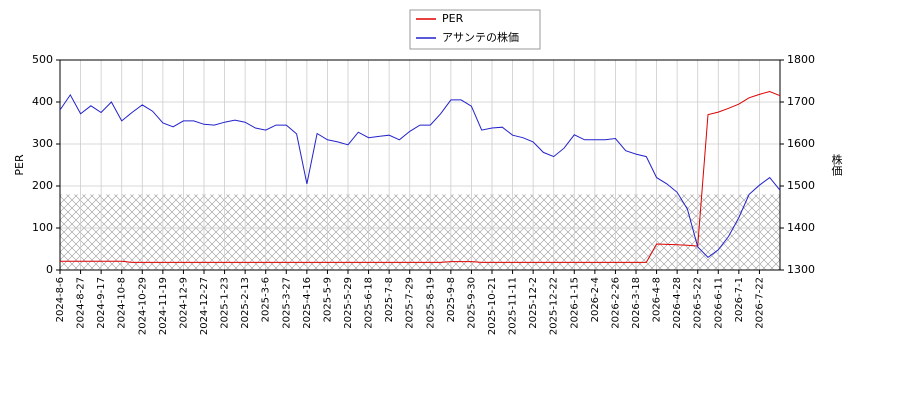  What do you see at coordinates (327, 299) in the screenshot?
I see `x-tick-label: 2025-5-9` at bounding box center [327, 299].